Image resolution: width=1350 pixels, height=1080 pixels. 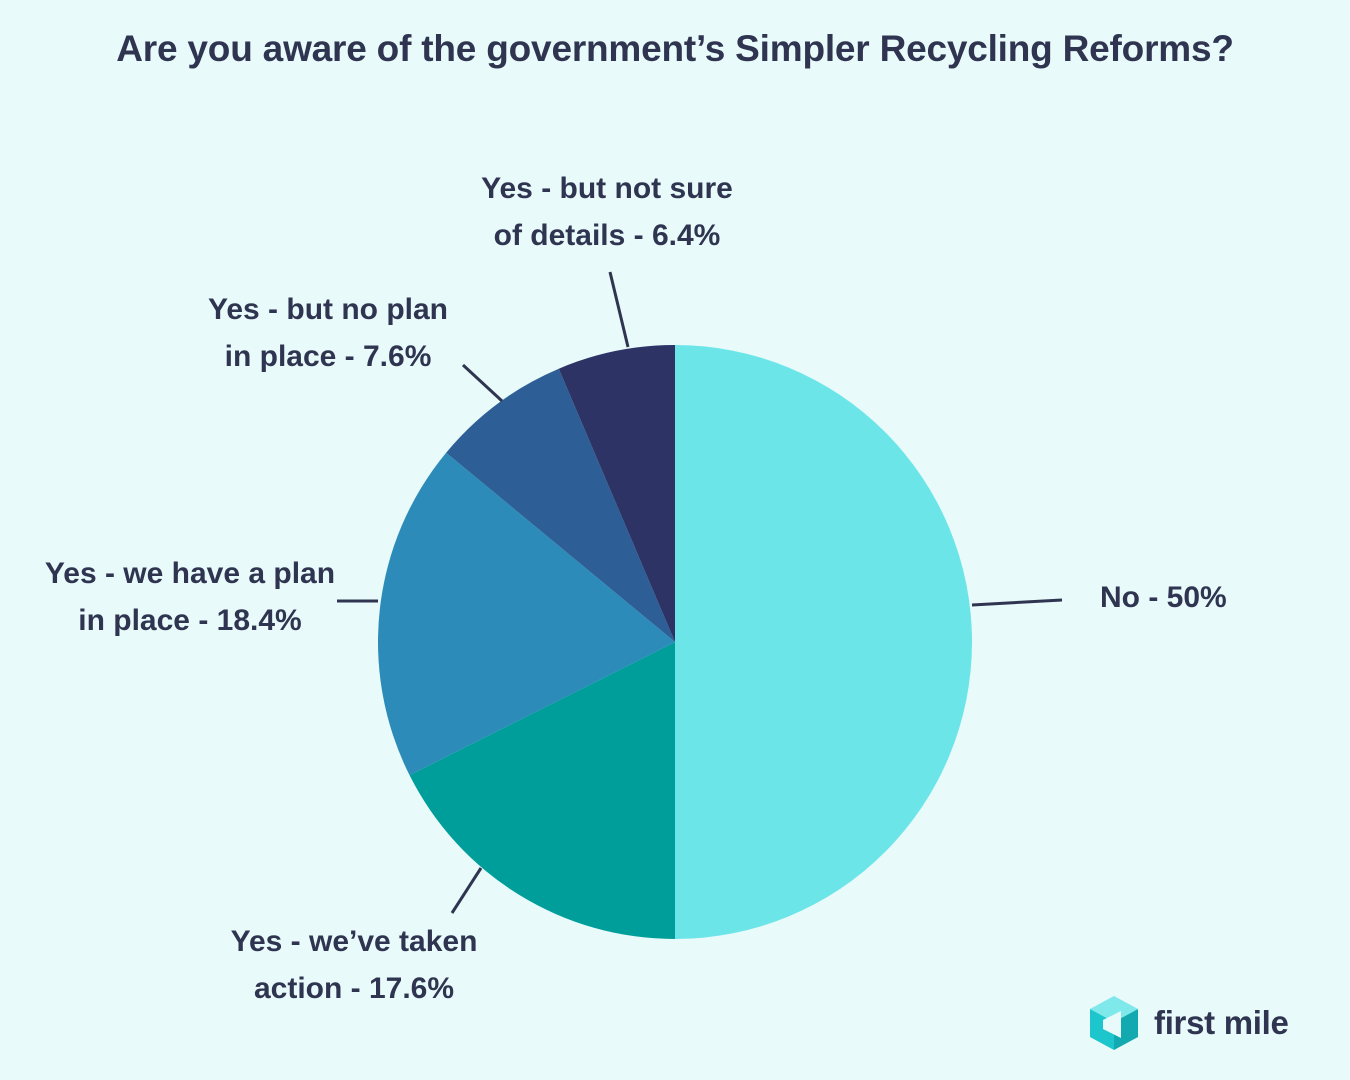 What do you see at coordinates (189, 620) in the screenshot?
I see `slice-label-line: in place - 18.4%` at bounding box center [189, 620].